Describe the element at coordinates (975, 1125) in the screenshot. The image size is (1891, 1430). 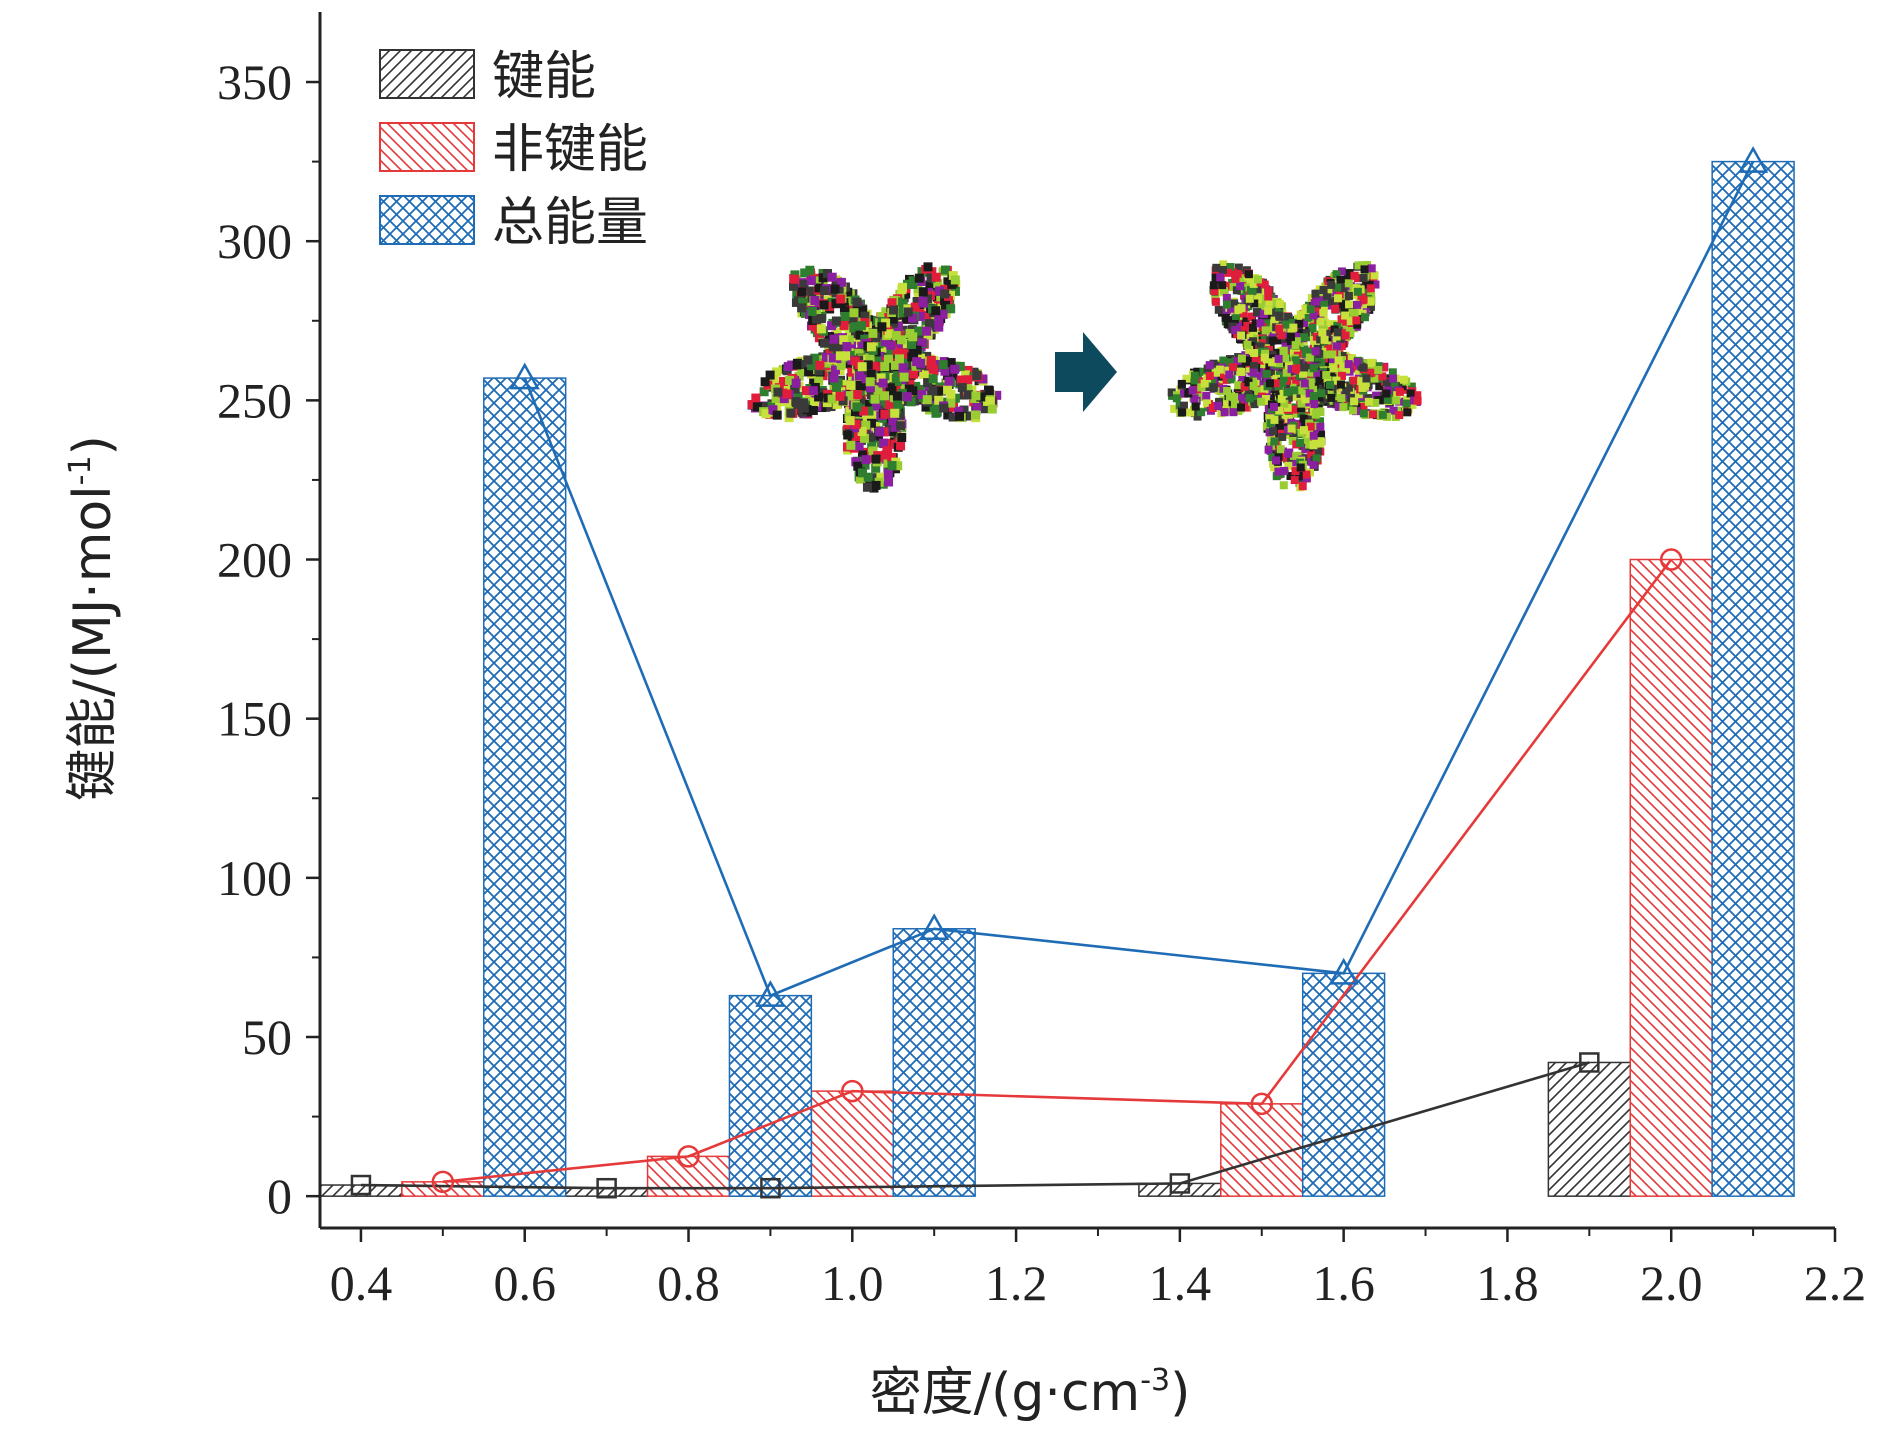
I see `series-line` at that location.